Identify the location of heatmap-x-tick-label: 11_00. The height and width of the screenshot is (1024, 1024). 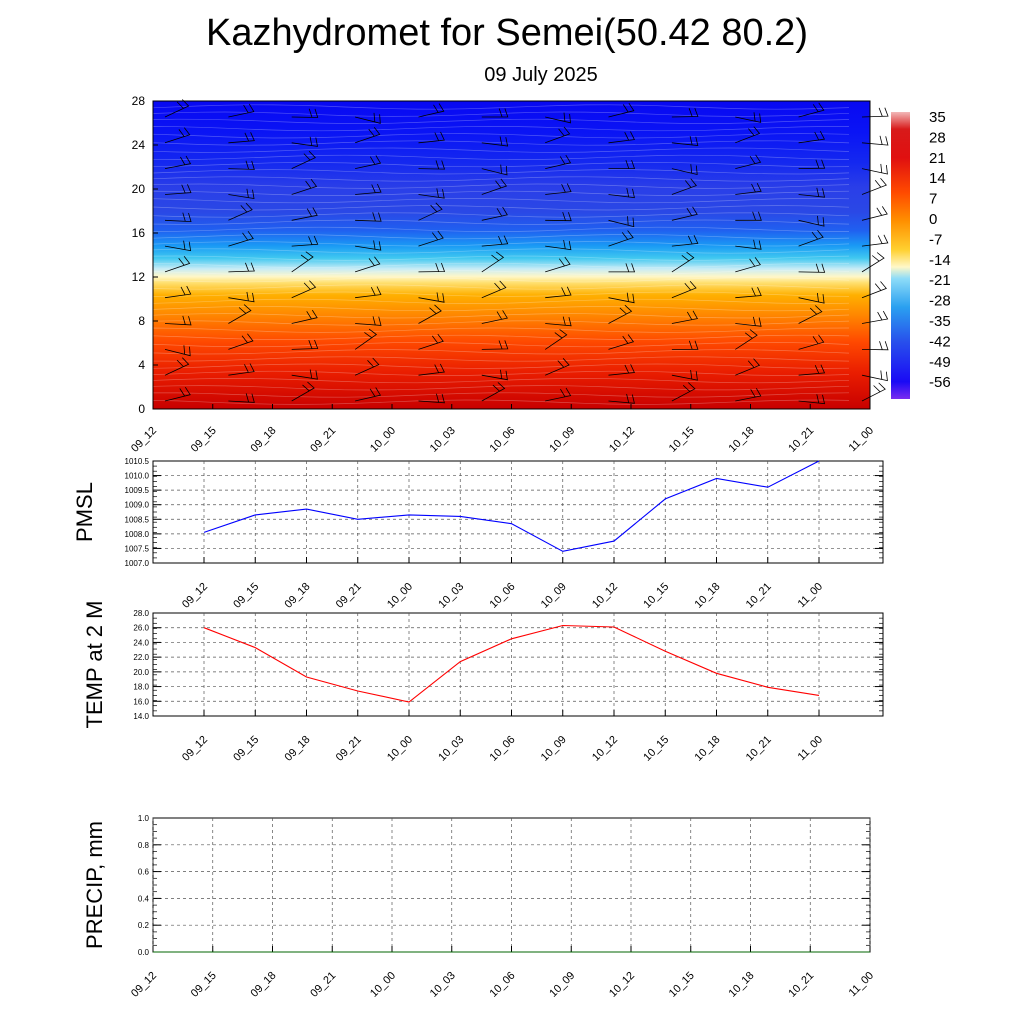
(862, 440).